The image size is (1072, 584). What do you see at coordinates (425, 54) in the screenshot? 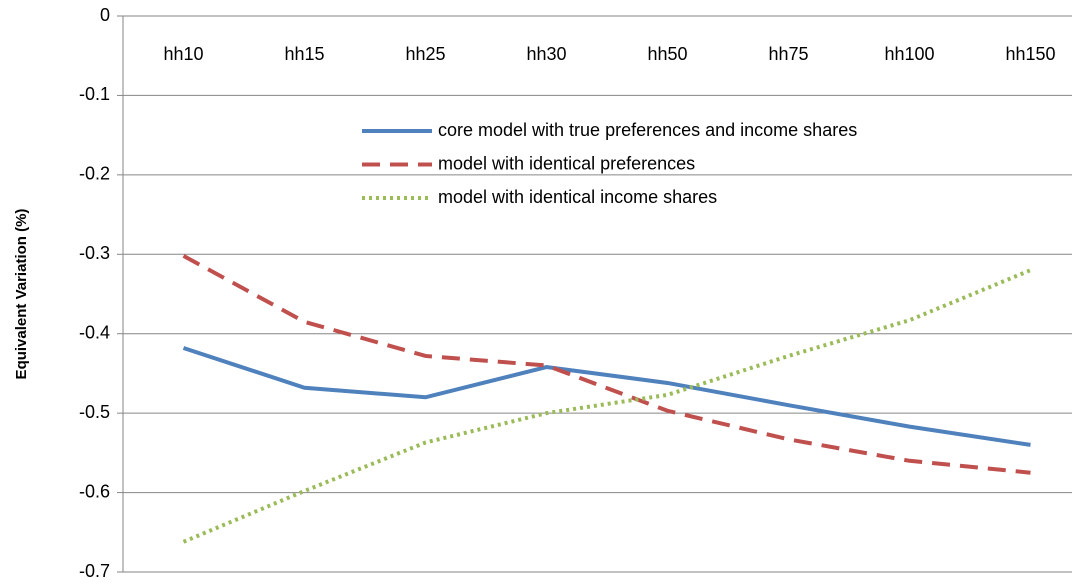
I see `x-tick-label: hh25` at bounding box center [425, 54].